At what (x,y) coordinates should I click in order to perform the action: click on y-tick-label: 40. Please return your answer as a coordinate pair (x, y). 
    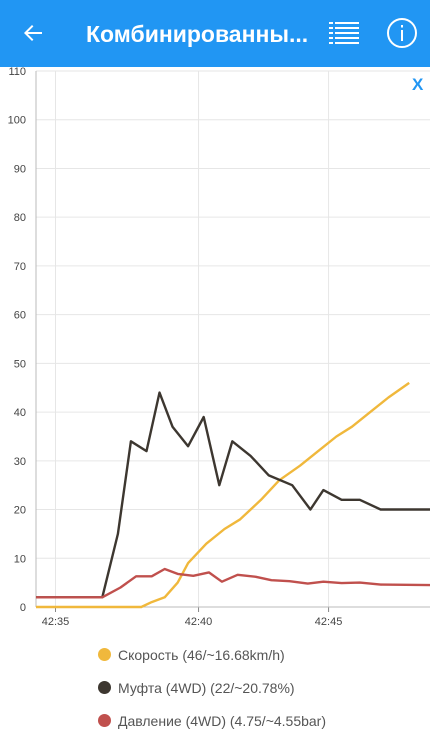
    Looking at the image, I should click on (20, 413).